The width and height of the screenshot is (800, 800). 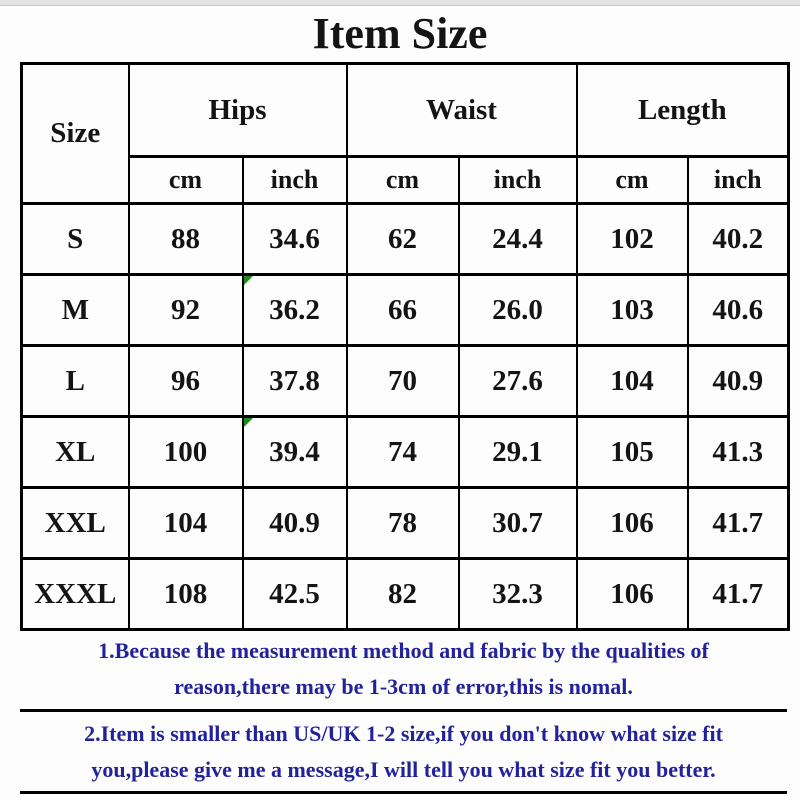 I want to click on cell-xl-length-cm: 105, so click(x=632, y=452).